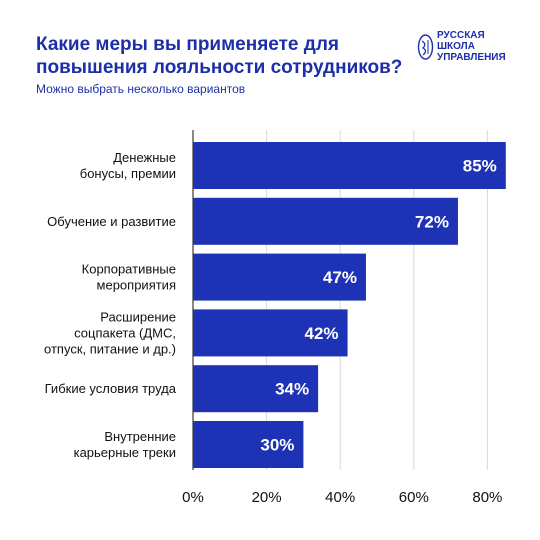 This screenshot has height=540, width=540. I want to click on value-label-6: 30%, so click(277, 445).